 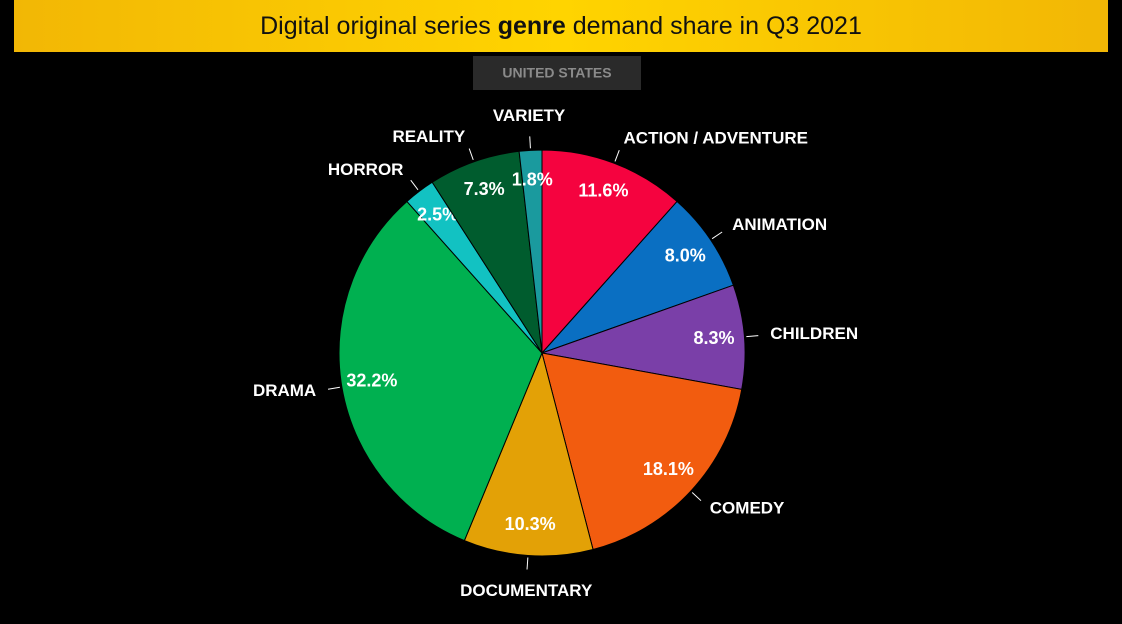 I want to click on value-label: 2.5%, so click(x=437, y=214).